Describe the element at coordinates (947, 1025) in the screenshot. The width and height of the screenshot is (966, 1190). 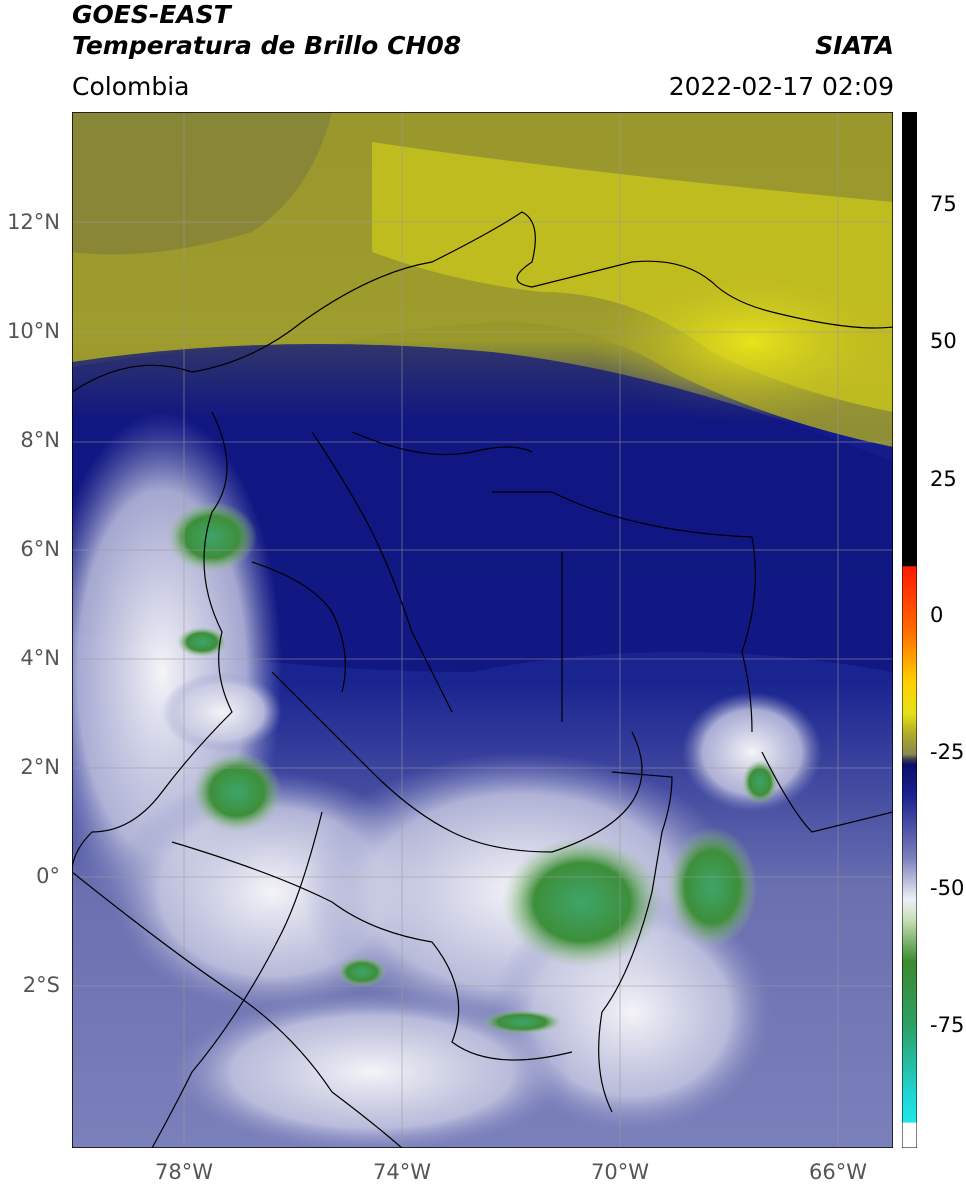
I see `colorbar-tick-label: -75` at that location.